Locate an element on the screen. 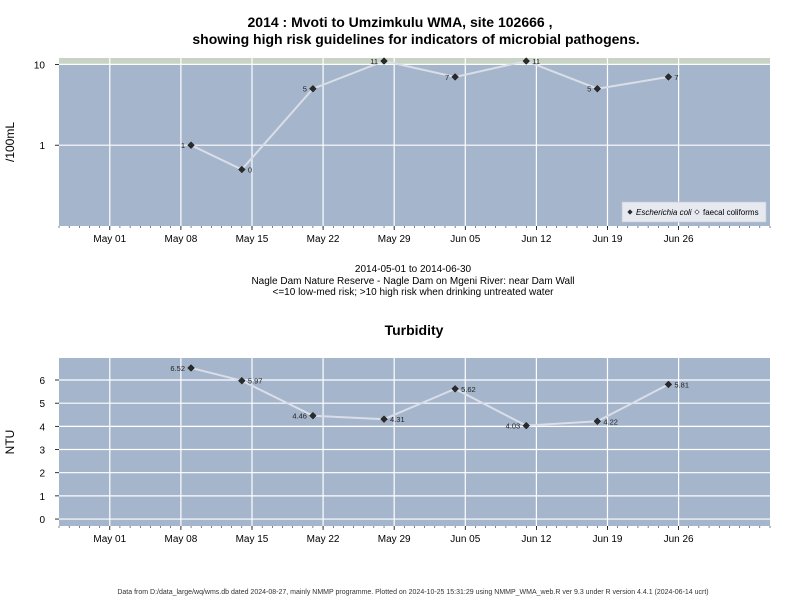  y-tick-label: 4 is located at coordinates (42, 427).